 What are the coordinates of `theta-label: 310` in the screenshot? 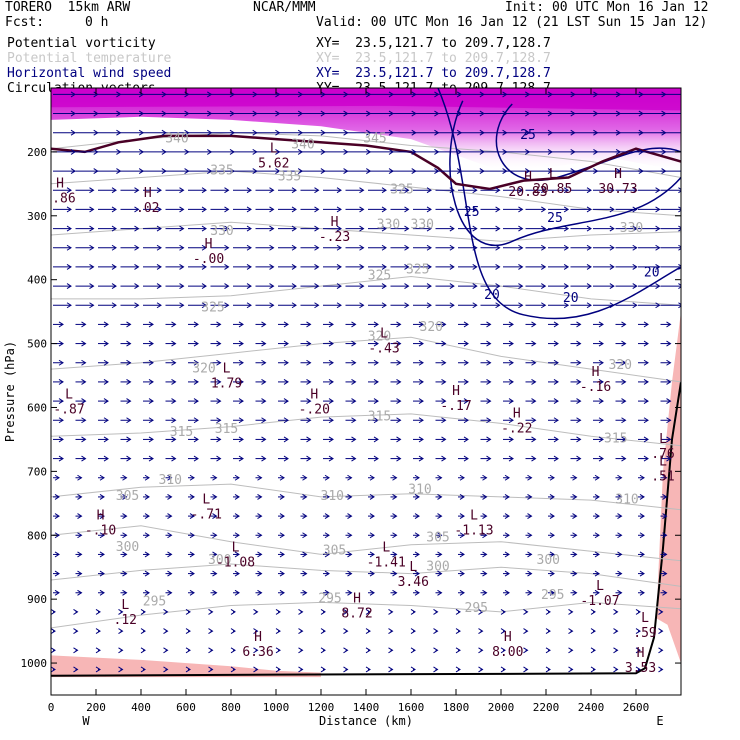 It's located at (332, 496).